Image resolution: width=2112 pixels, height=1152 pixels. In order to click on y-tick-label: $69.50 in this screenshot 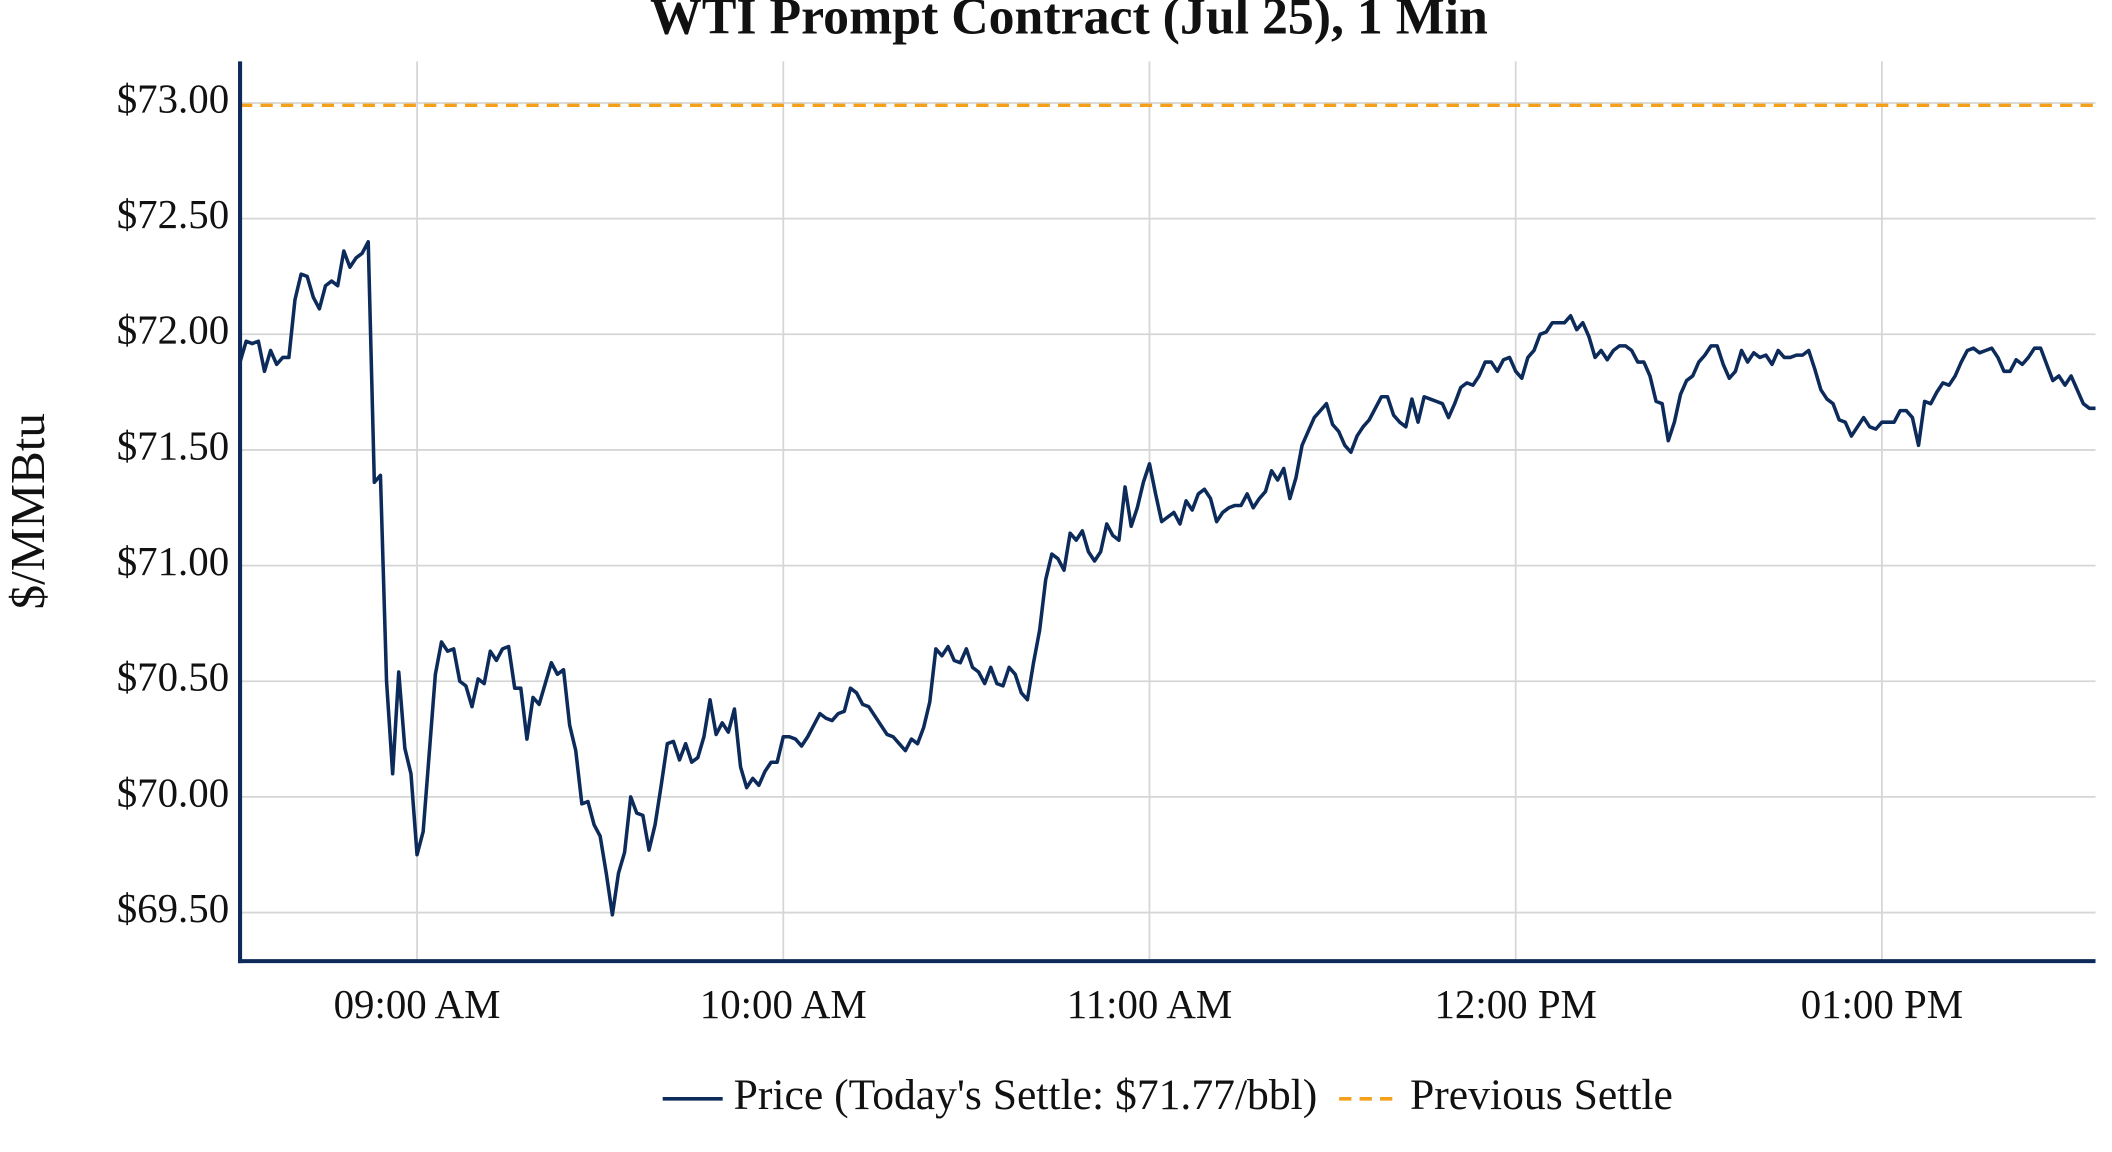, I will do `click(173, 908)`.